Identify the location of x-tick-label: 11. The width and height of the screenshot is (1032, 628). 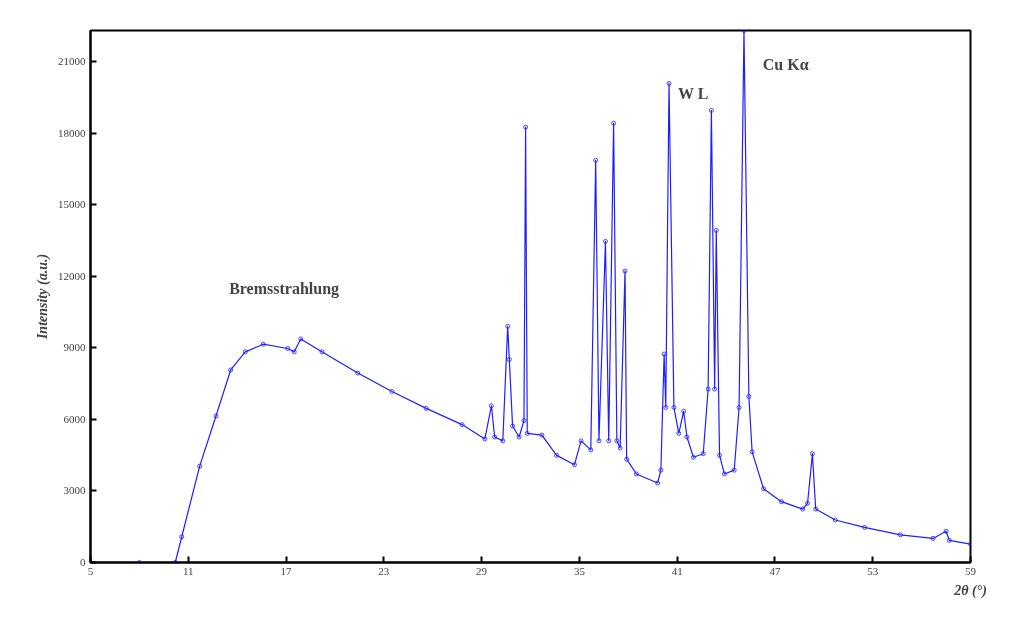
(188, 570).